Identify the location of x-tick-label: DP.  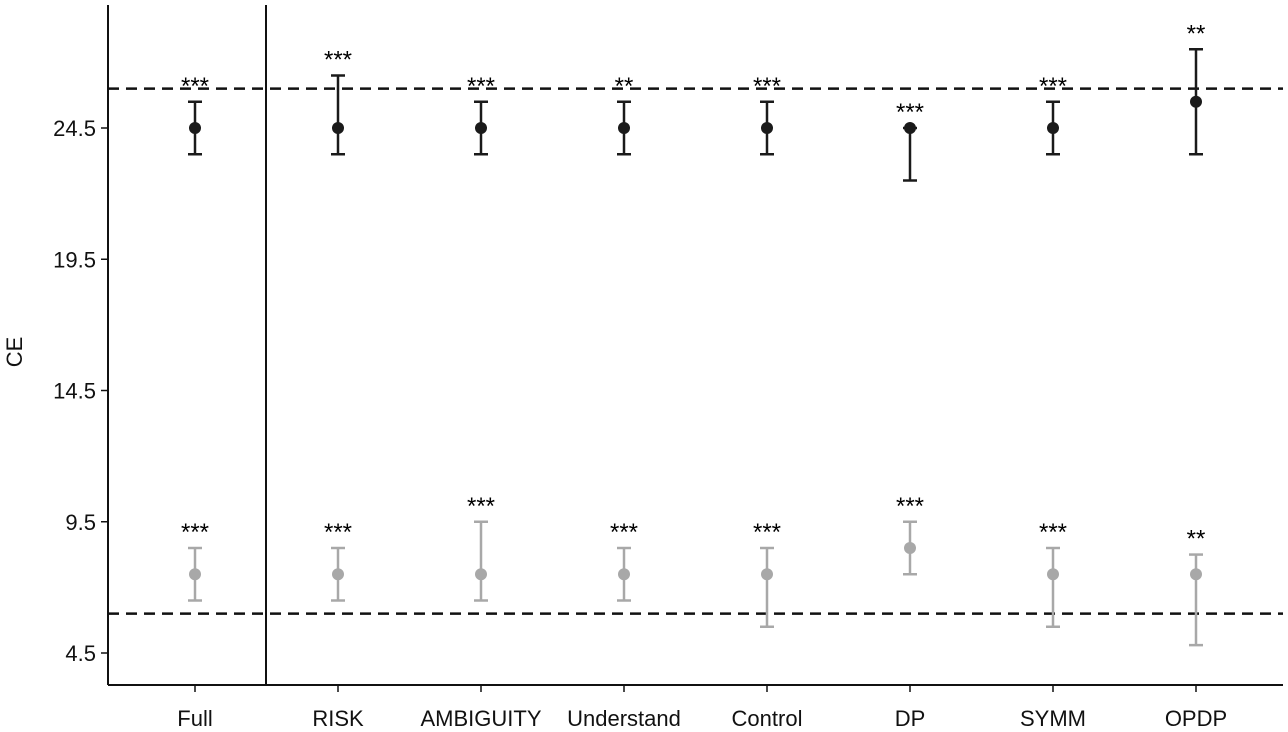
(910, 718).